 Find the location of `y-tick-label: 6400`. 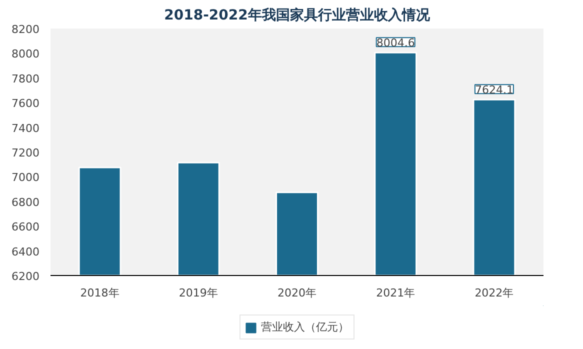

y-tick-label: 6400 is located at coordinates (26, 251).